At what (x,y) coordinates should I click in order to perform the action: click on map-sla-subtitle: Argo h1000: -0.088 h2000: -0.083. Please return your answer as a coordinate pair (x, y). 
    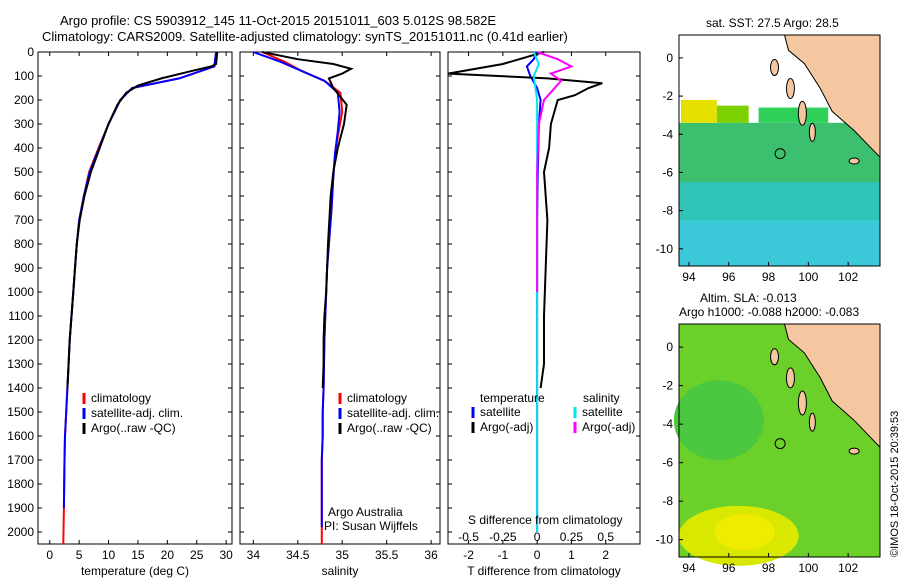
    Looking at the image, I should click on (769, 312).